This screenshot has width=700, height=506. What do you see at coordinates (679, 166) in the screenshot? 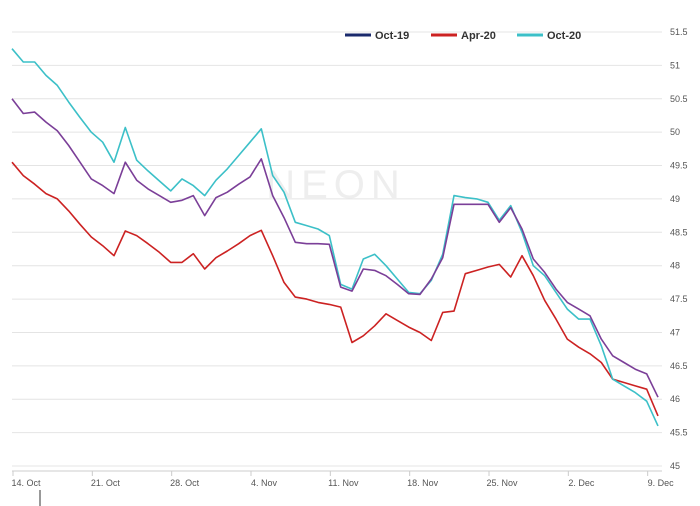
I see `y-tick-label: 49.5` at bounding box center [679, 166].